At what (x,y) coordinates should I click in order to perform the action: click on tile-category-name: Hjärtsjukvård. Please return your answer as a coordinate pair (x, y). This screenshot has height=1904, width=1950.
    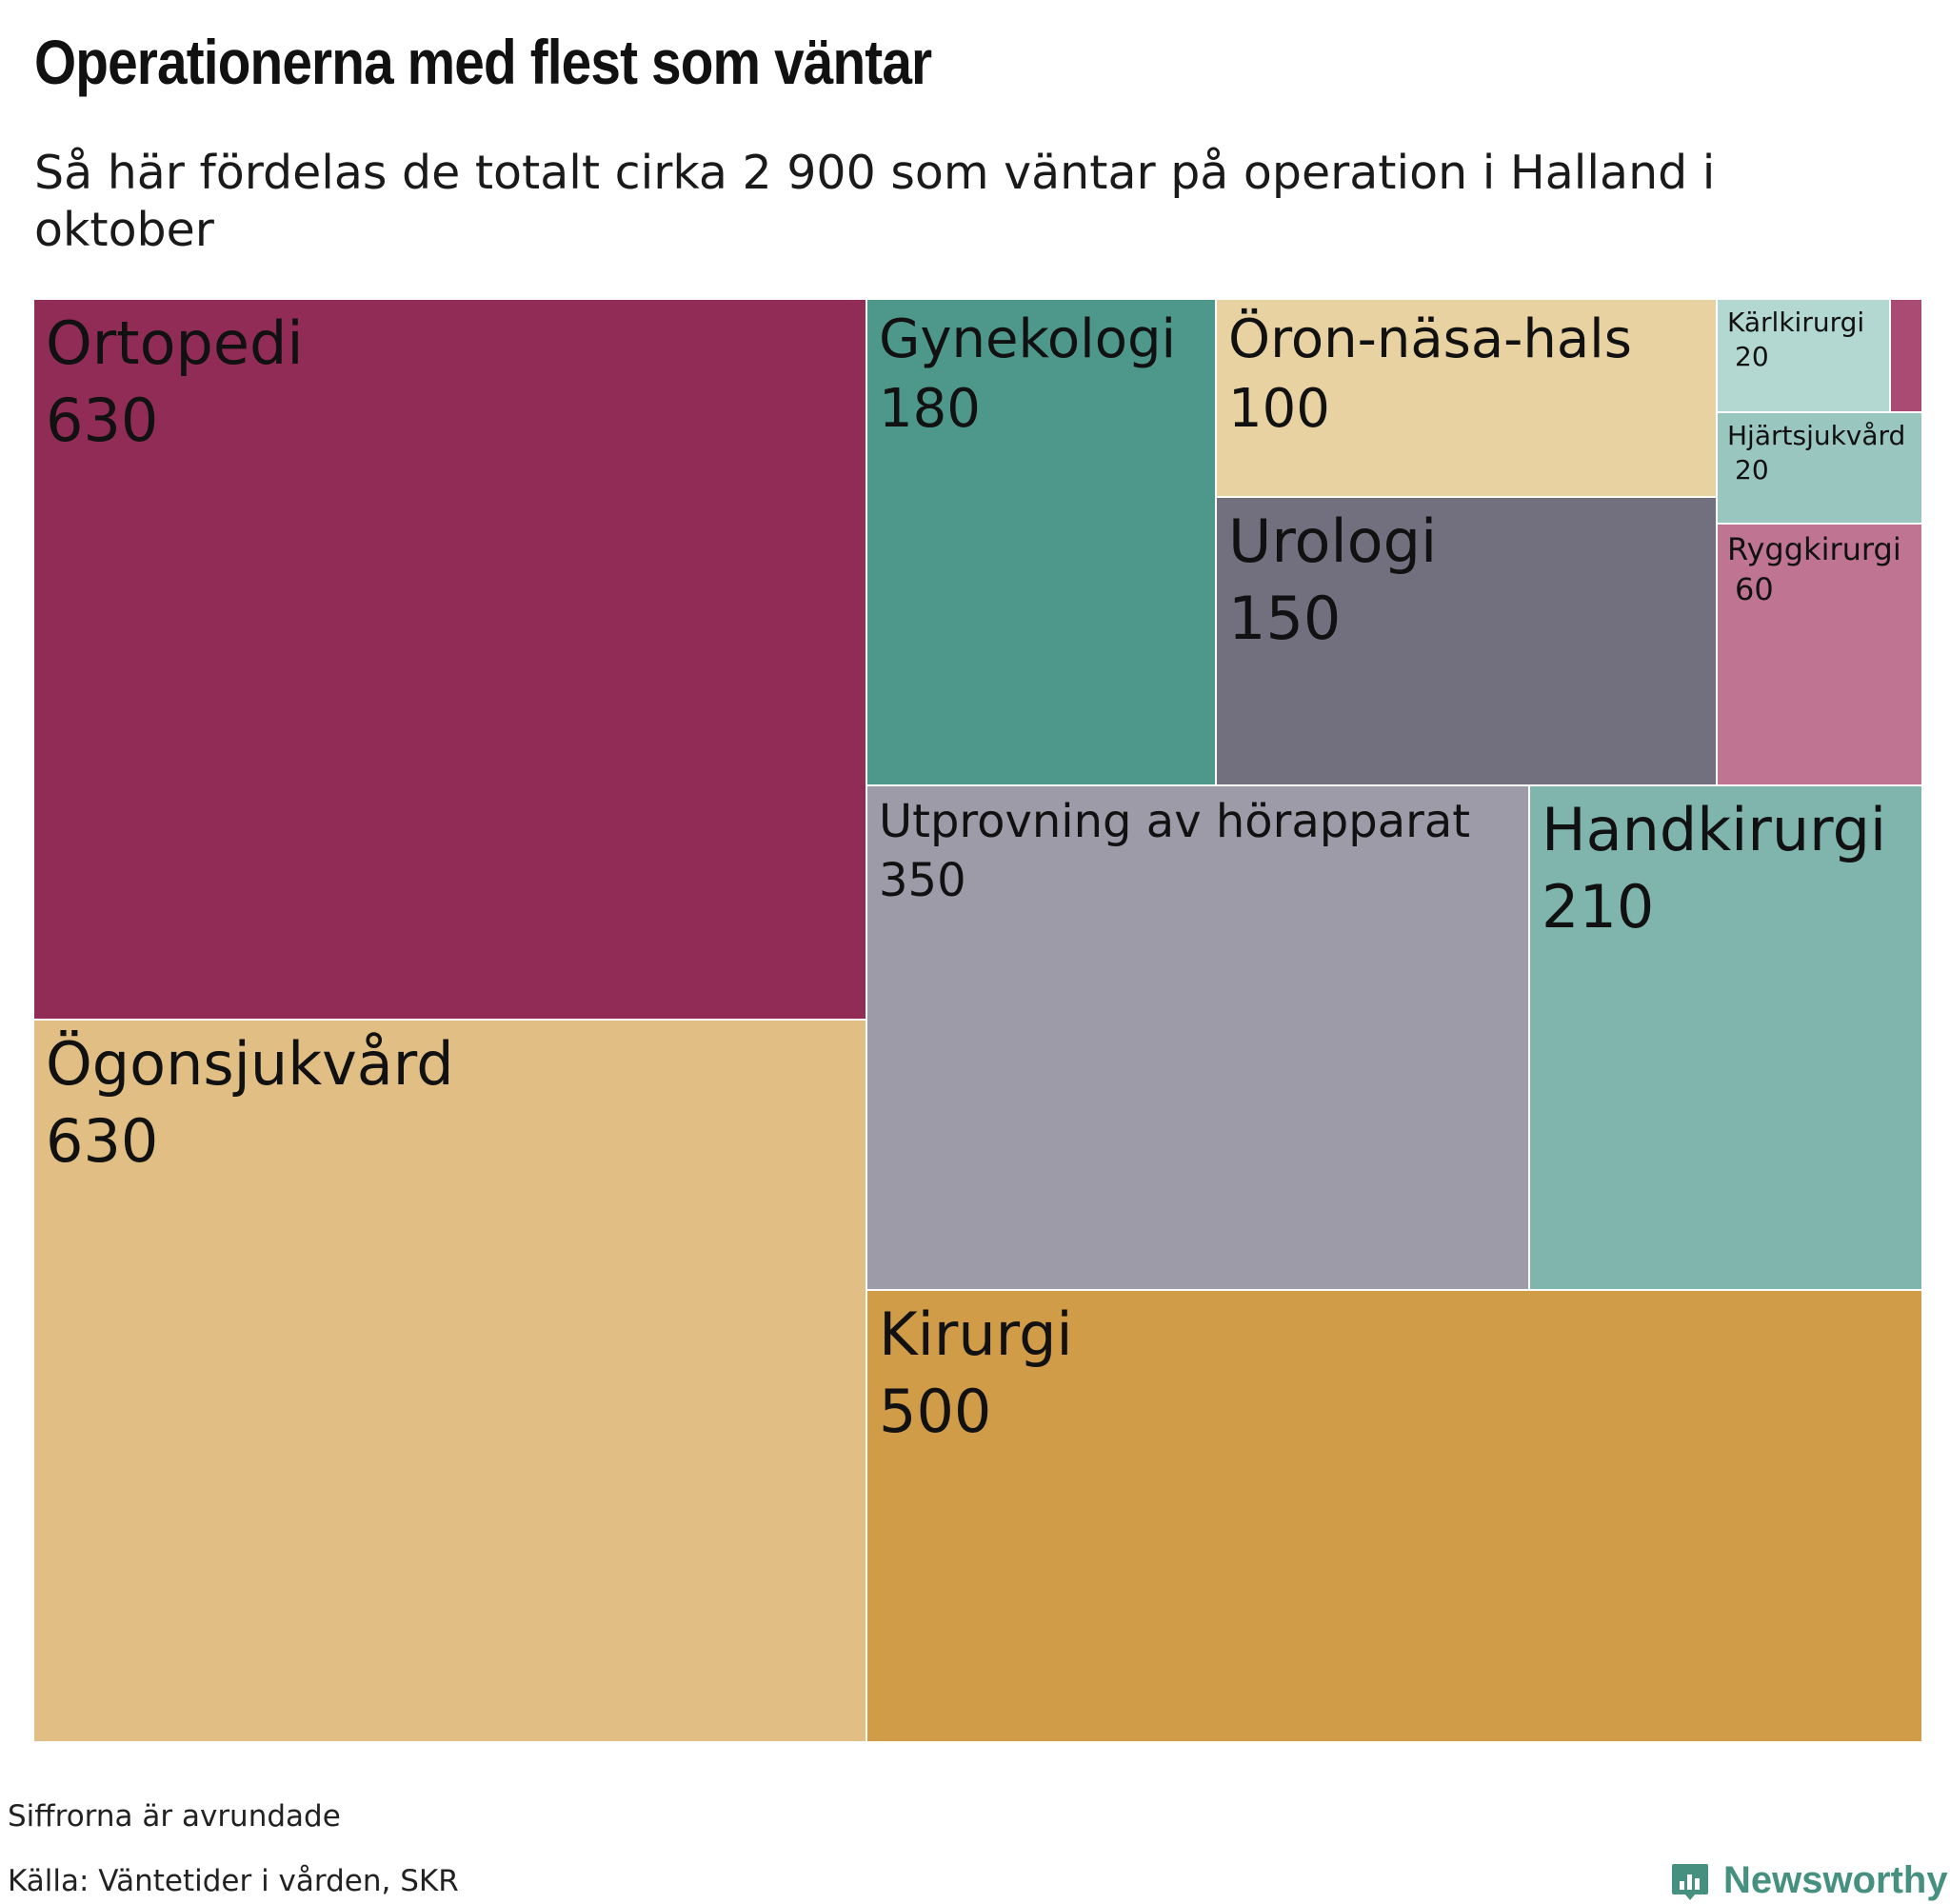
    Looking at the image, I should click on (1816, 435).